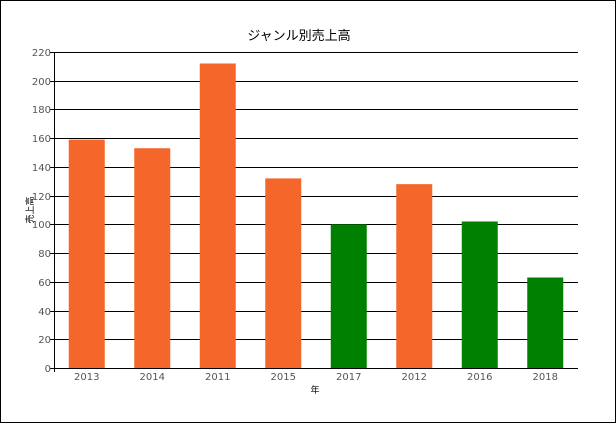 The height and width of the screenshot is (424, 616). What do you see at coordinates (316, 377) in the screenshot?
I see `x-tick-labels: 2013 2014 2011 2015 2017 2012 2016 2018` at bounding box center [316, 377].